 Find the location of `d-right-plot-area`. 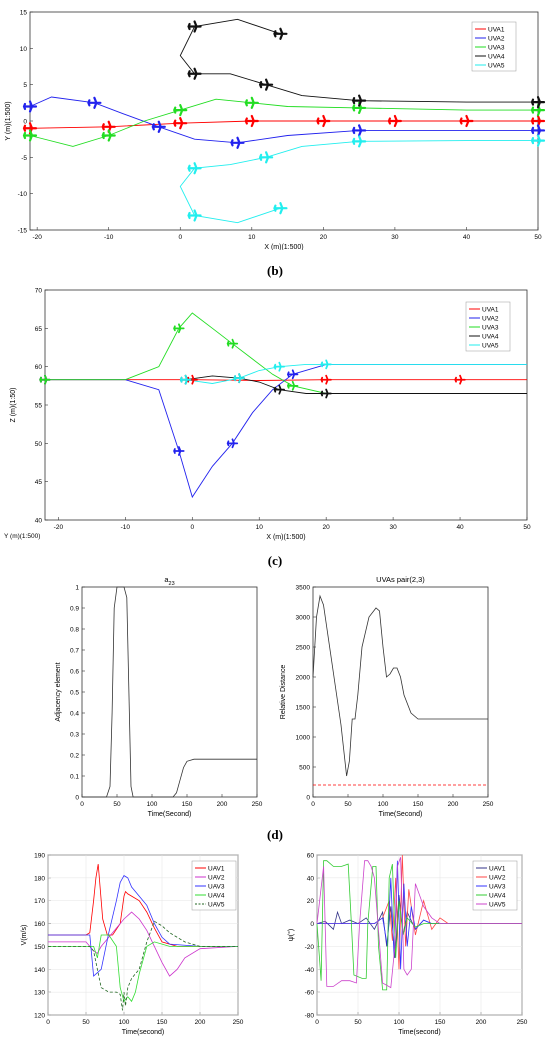

d-right-plot-area is located at coordinates (400, 692).